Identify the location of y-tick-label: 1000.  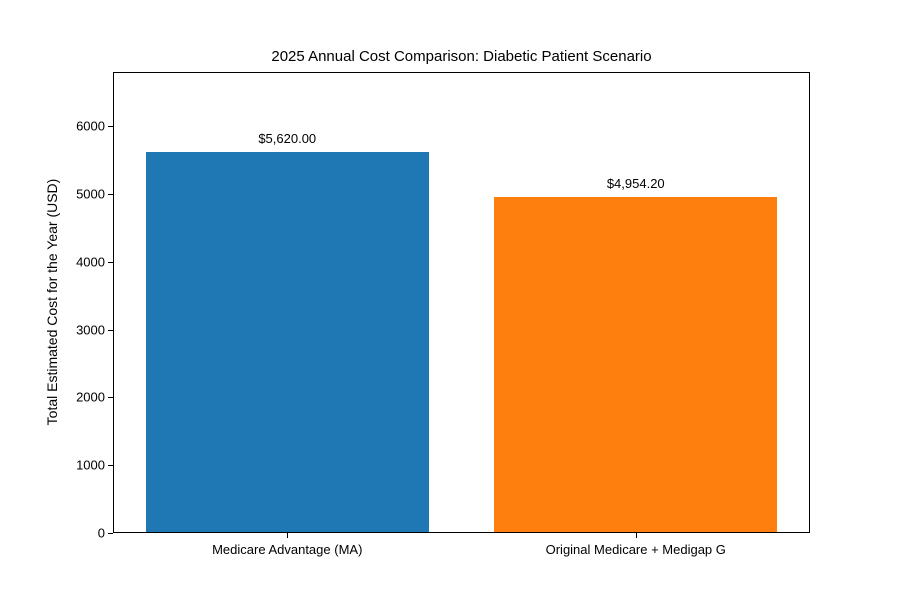
(90, 465).